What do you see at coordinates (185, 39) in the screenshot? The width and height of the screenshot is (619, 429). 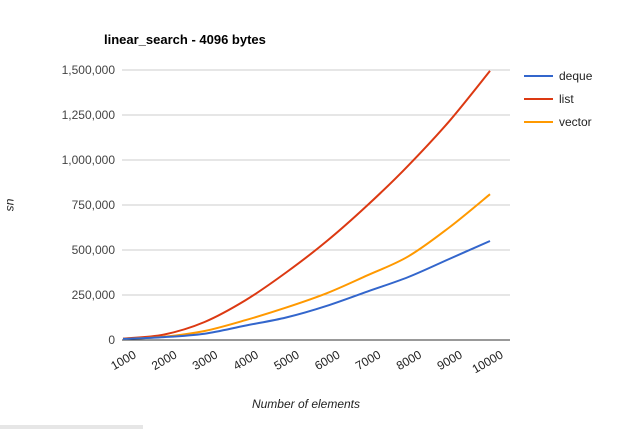 I see `chart-title: linear_search - 4096 bytes` at bounding box center [185, 39].